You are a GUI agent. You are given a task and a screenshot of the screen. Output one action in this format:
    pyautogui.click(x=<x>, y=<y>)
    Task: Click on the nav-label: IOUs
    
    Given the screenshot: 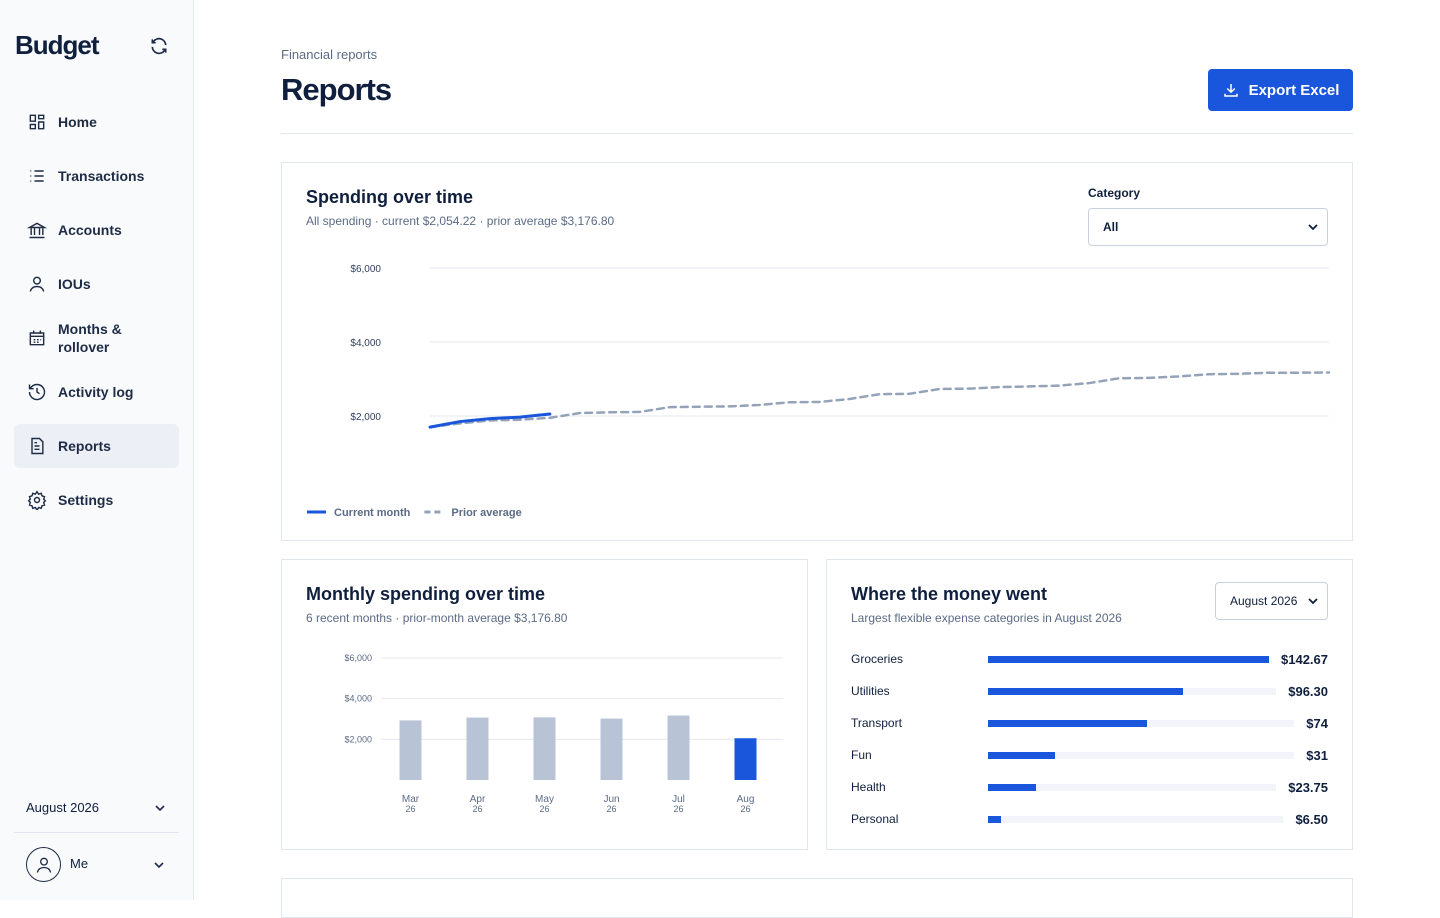 What is the action you would take?
    pyautogui.click(x=74, y=284)
    